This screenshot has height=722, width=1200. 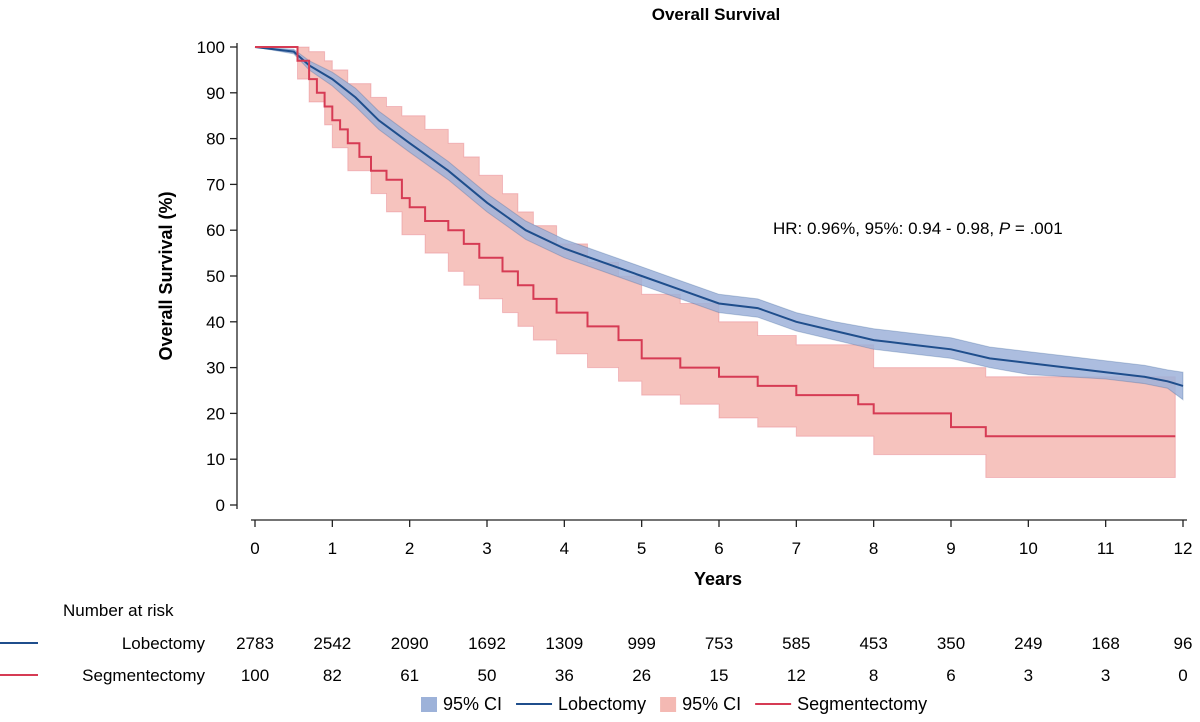 I want to click on risk-value: 753, so click(x=719, y=643).